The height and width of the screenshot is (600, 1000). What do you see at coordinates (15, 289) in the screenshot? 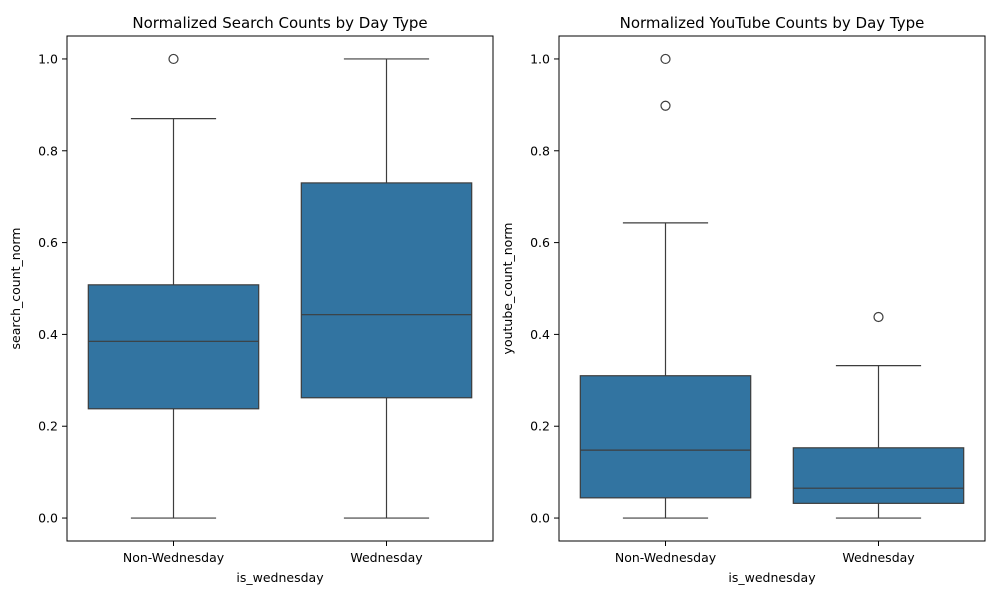
I see `y-axis-label: search_count_norm` at bounding box center [15, 289].